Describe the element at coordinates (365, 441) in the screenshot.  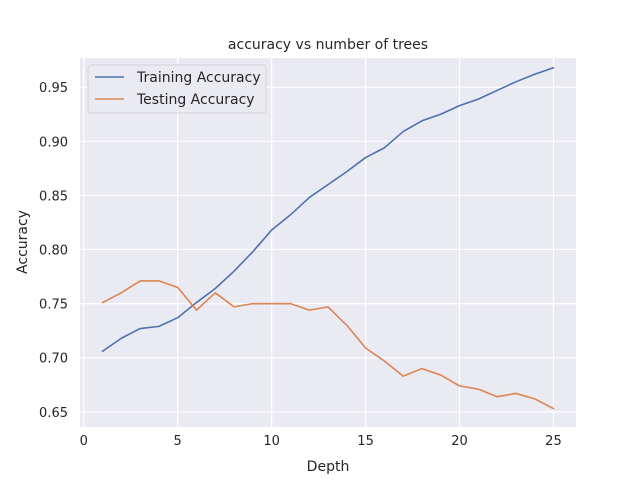
I see `x-tick-label: 15` at that location.